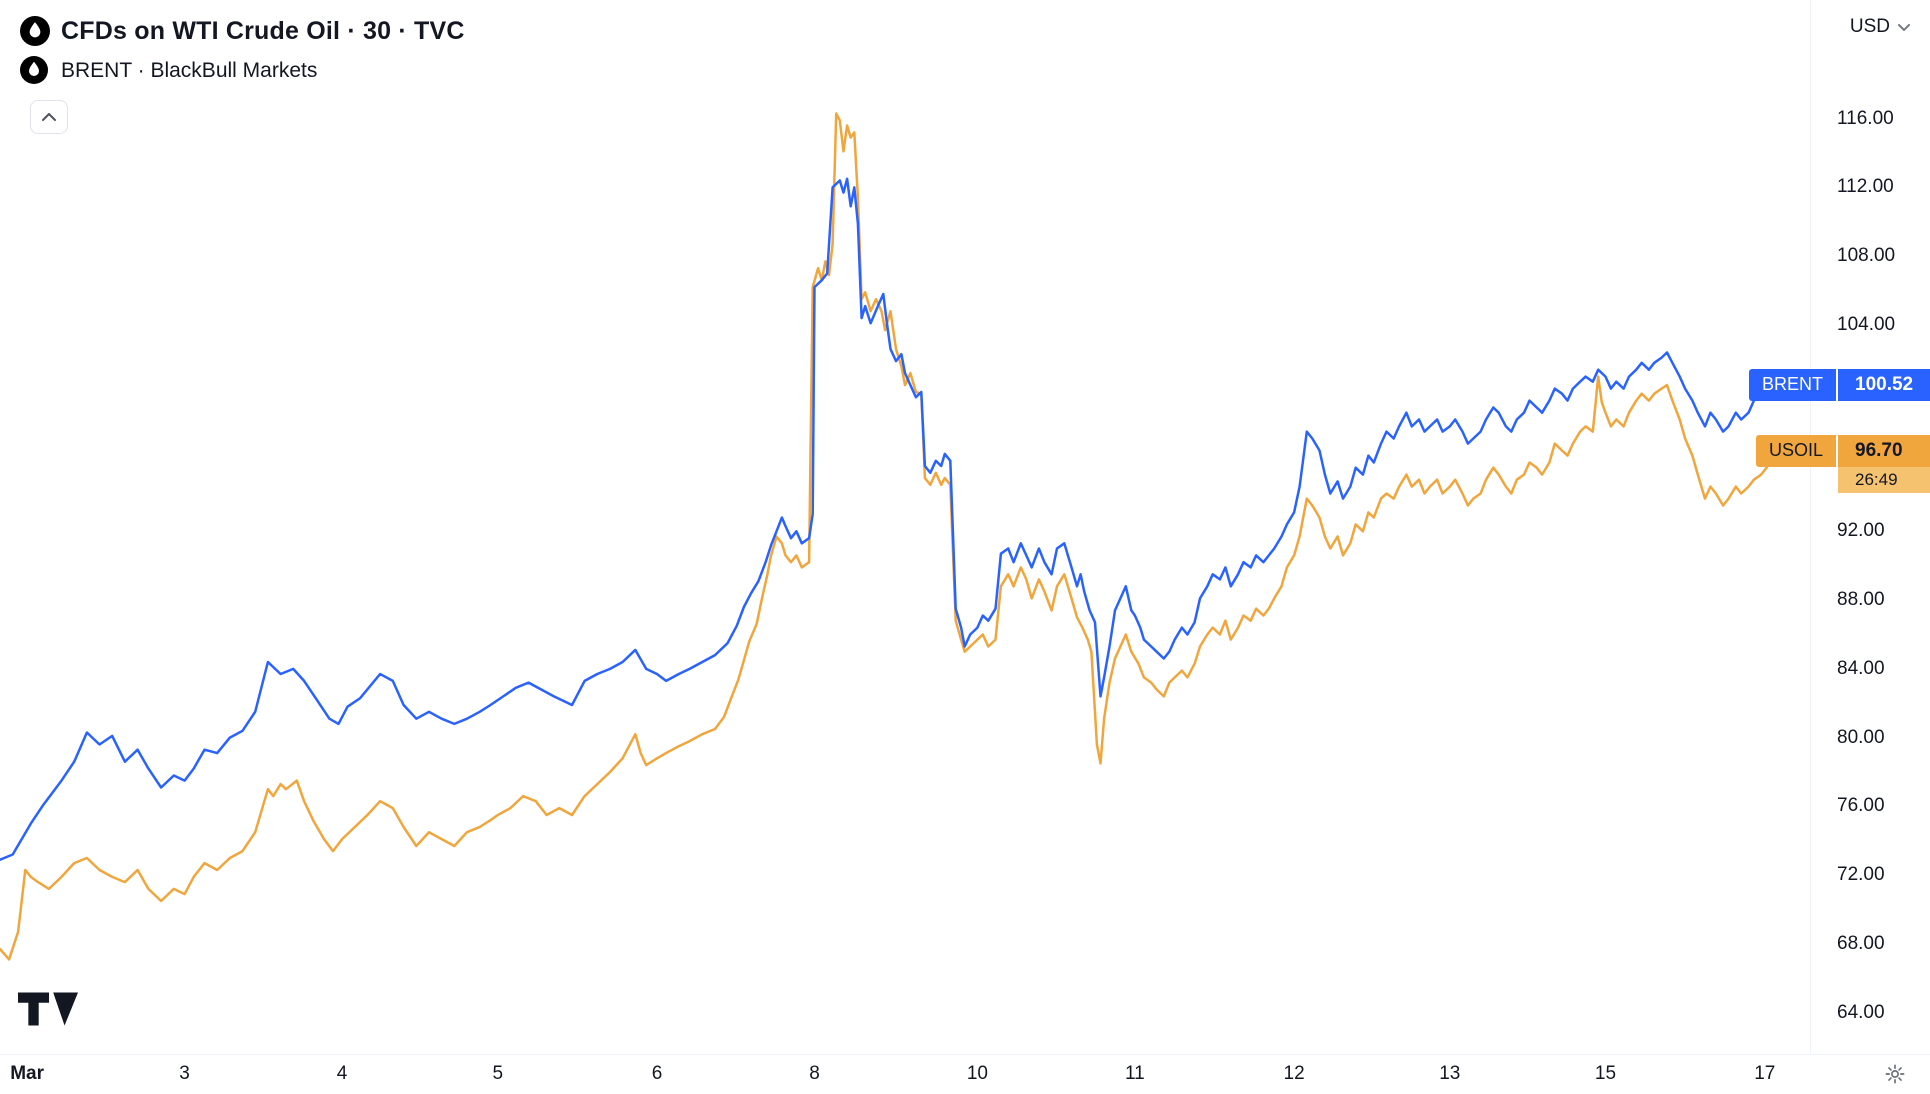  What do you see at coordinates (1865, 187) in the screenshot?
I see `price-axis-label: 112.00` at bounding box center [1865, 187].